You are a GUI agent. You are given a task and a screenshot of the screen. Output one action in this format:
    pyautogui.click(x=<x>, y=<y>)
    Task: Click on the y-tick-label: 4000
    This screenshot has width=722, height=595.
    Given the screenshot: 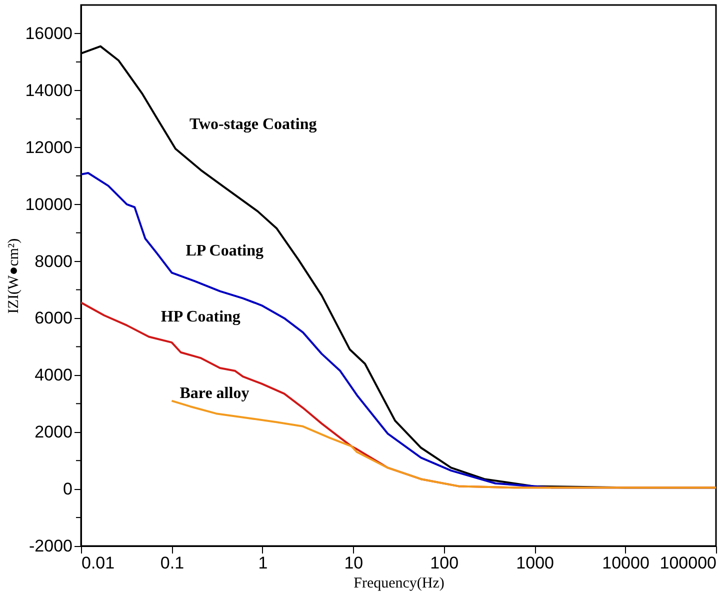 What is the action you would take?
    pyautogui.click(x=53, y=375)
    